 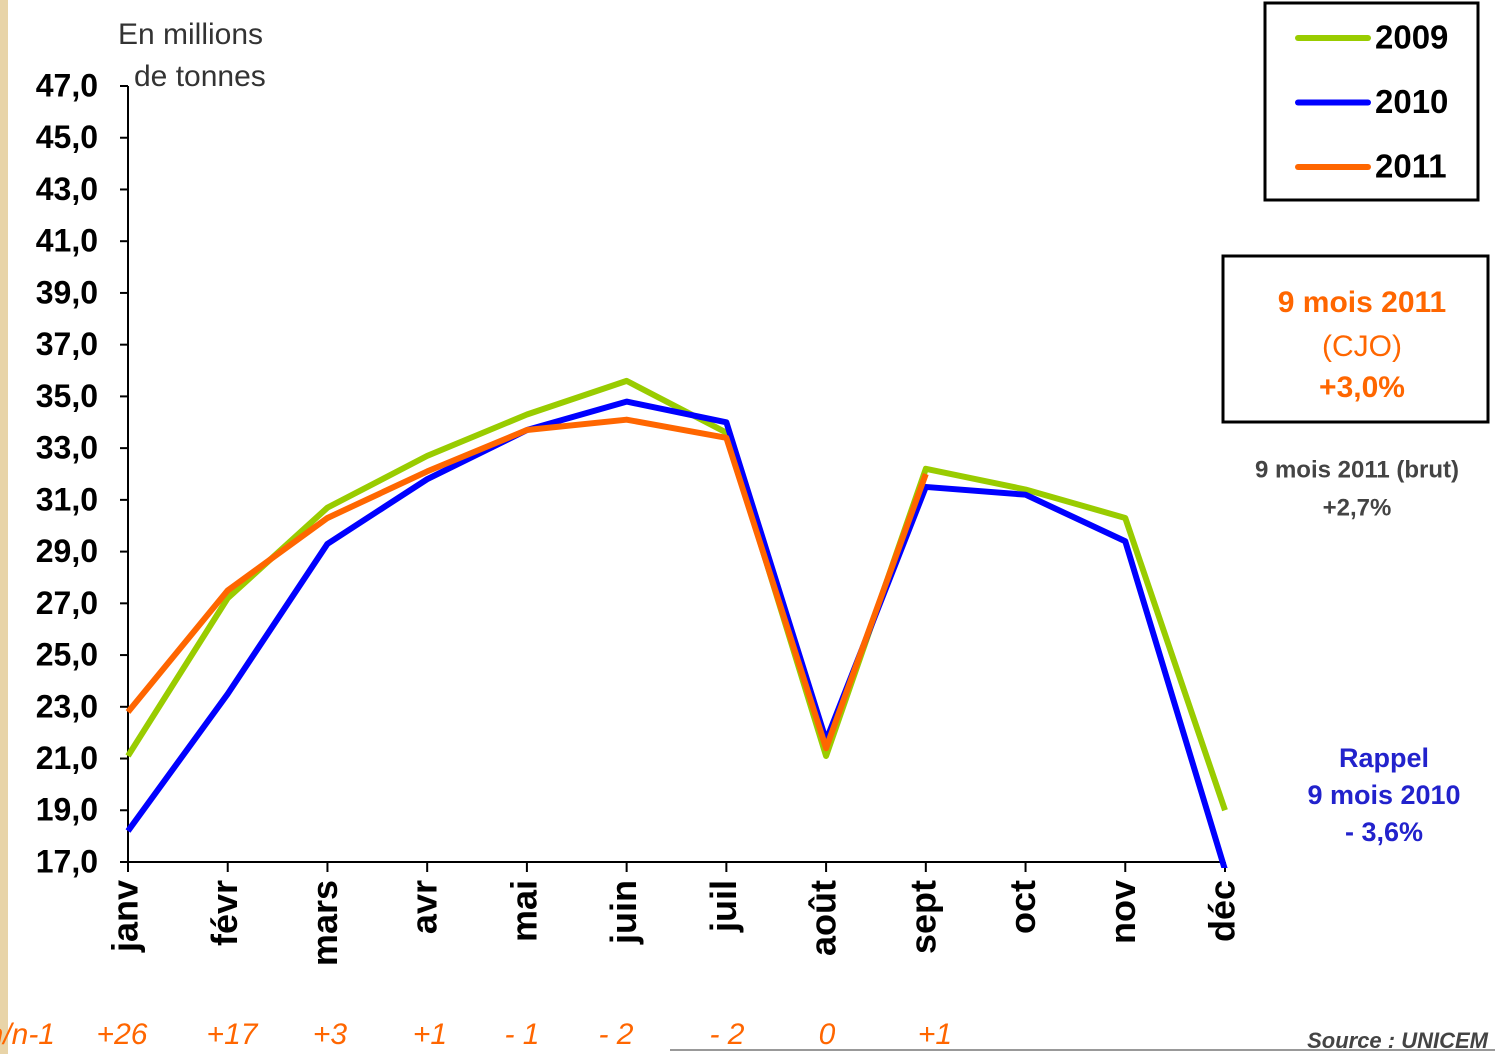 I want to click on variation: 0, so click(x=827, y=1034).